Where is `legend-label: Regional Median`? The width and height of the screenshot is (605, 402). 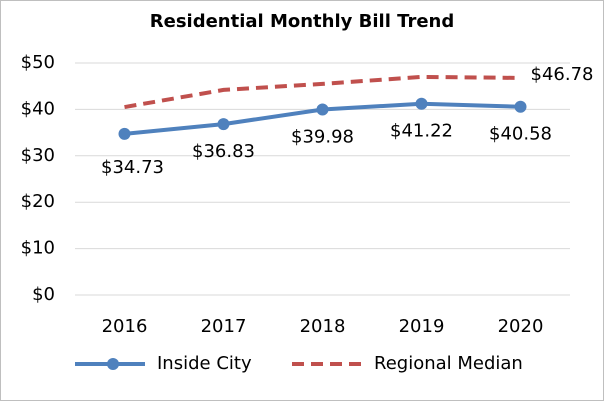 legend-label: Regional Median is located at coordinates (448, 363).